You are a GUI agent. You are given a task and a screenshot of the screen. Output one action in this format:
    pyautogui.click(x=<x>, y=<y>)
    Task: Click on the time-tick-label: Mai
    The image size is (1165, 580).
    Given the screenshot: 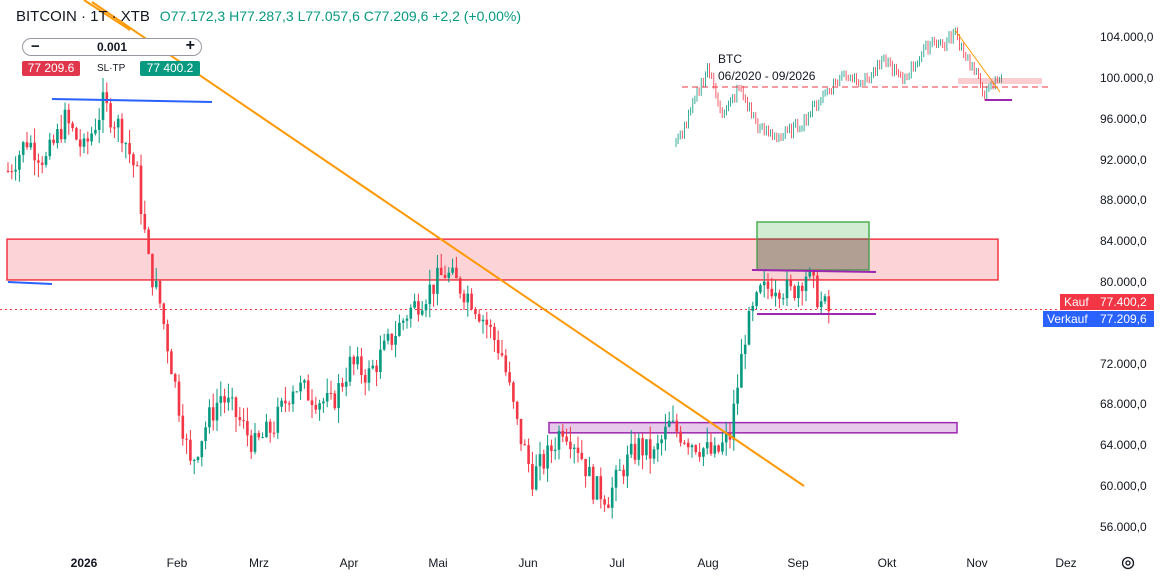 What is the action you would take?
    pyautogui.click(x=438, y=563)
    